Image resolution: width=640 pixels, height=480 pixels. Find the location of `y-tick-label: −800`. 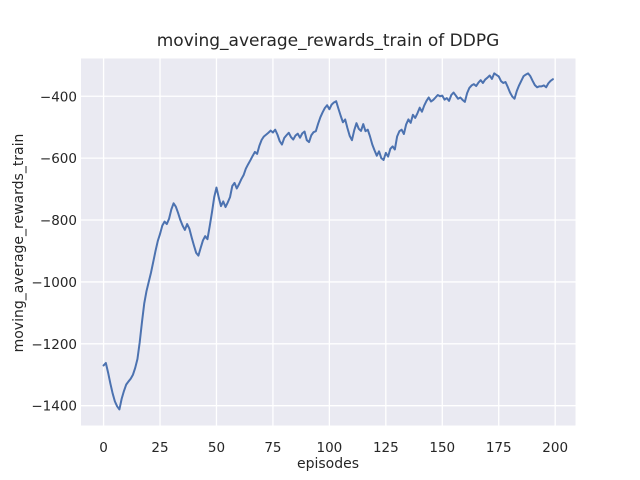

y-tick-label: −800 is located at coordinates (58, 221).